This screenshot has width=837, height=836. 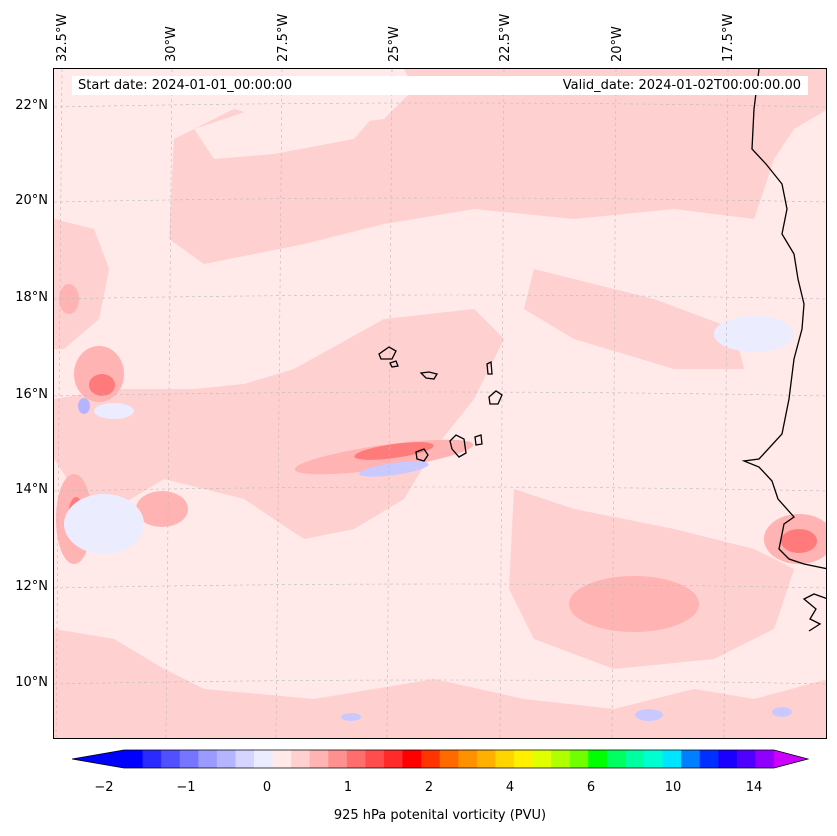 What do you see at coordinates (31, 394) in the screenshot?
I see `latitude-label: 16°N` at bounding box center [31, 394].